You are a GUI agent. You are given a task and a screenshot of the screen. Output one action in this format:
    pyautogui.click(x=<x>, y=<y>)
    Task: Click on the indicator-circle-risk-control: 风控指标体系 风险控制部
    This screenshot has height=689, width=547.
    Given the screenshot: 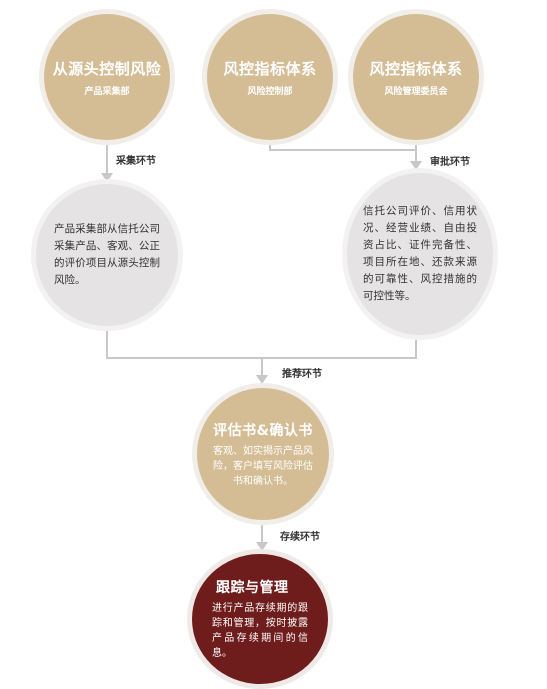 What is the action you would take?
    pyautogui.click(x=270, y=77)
    